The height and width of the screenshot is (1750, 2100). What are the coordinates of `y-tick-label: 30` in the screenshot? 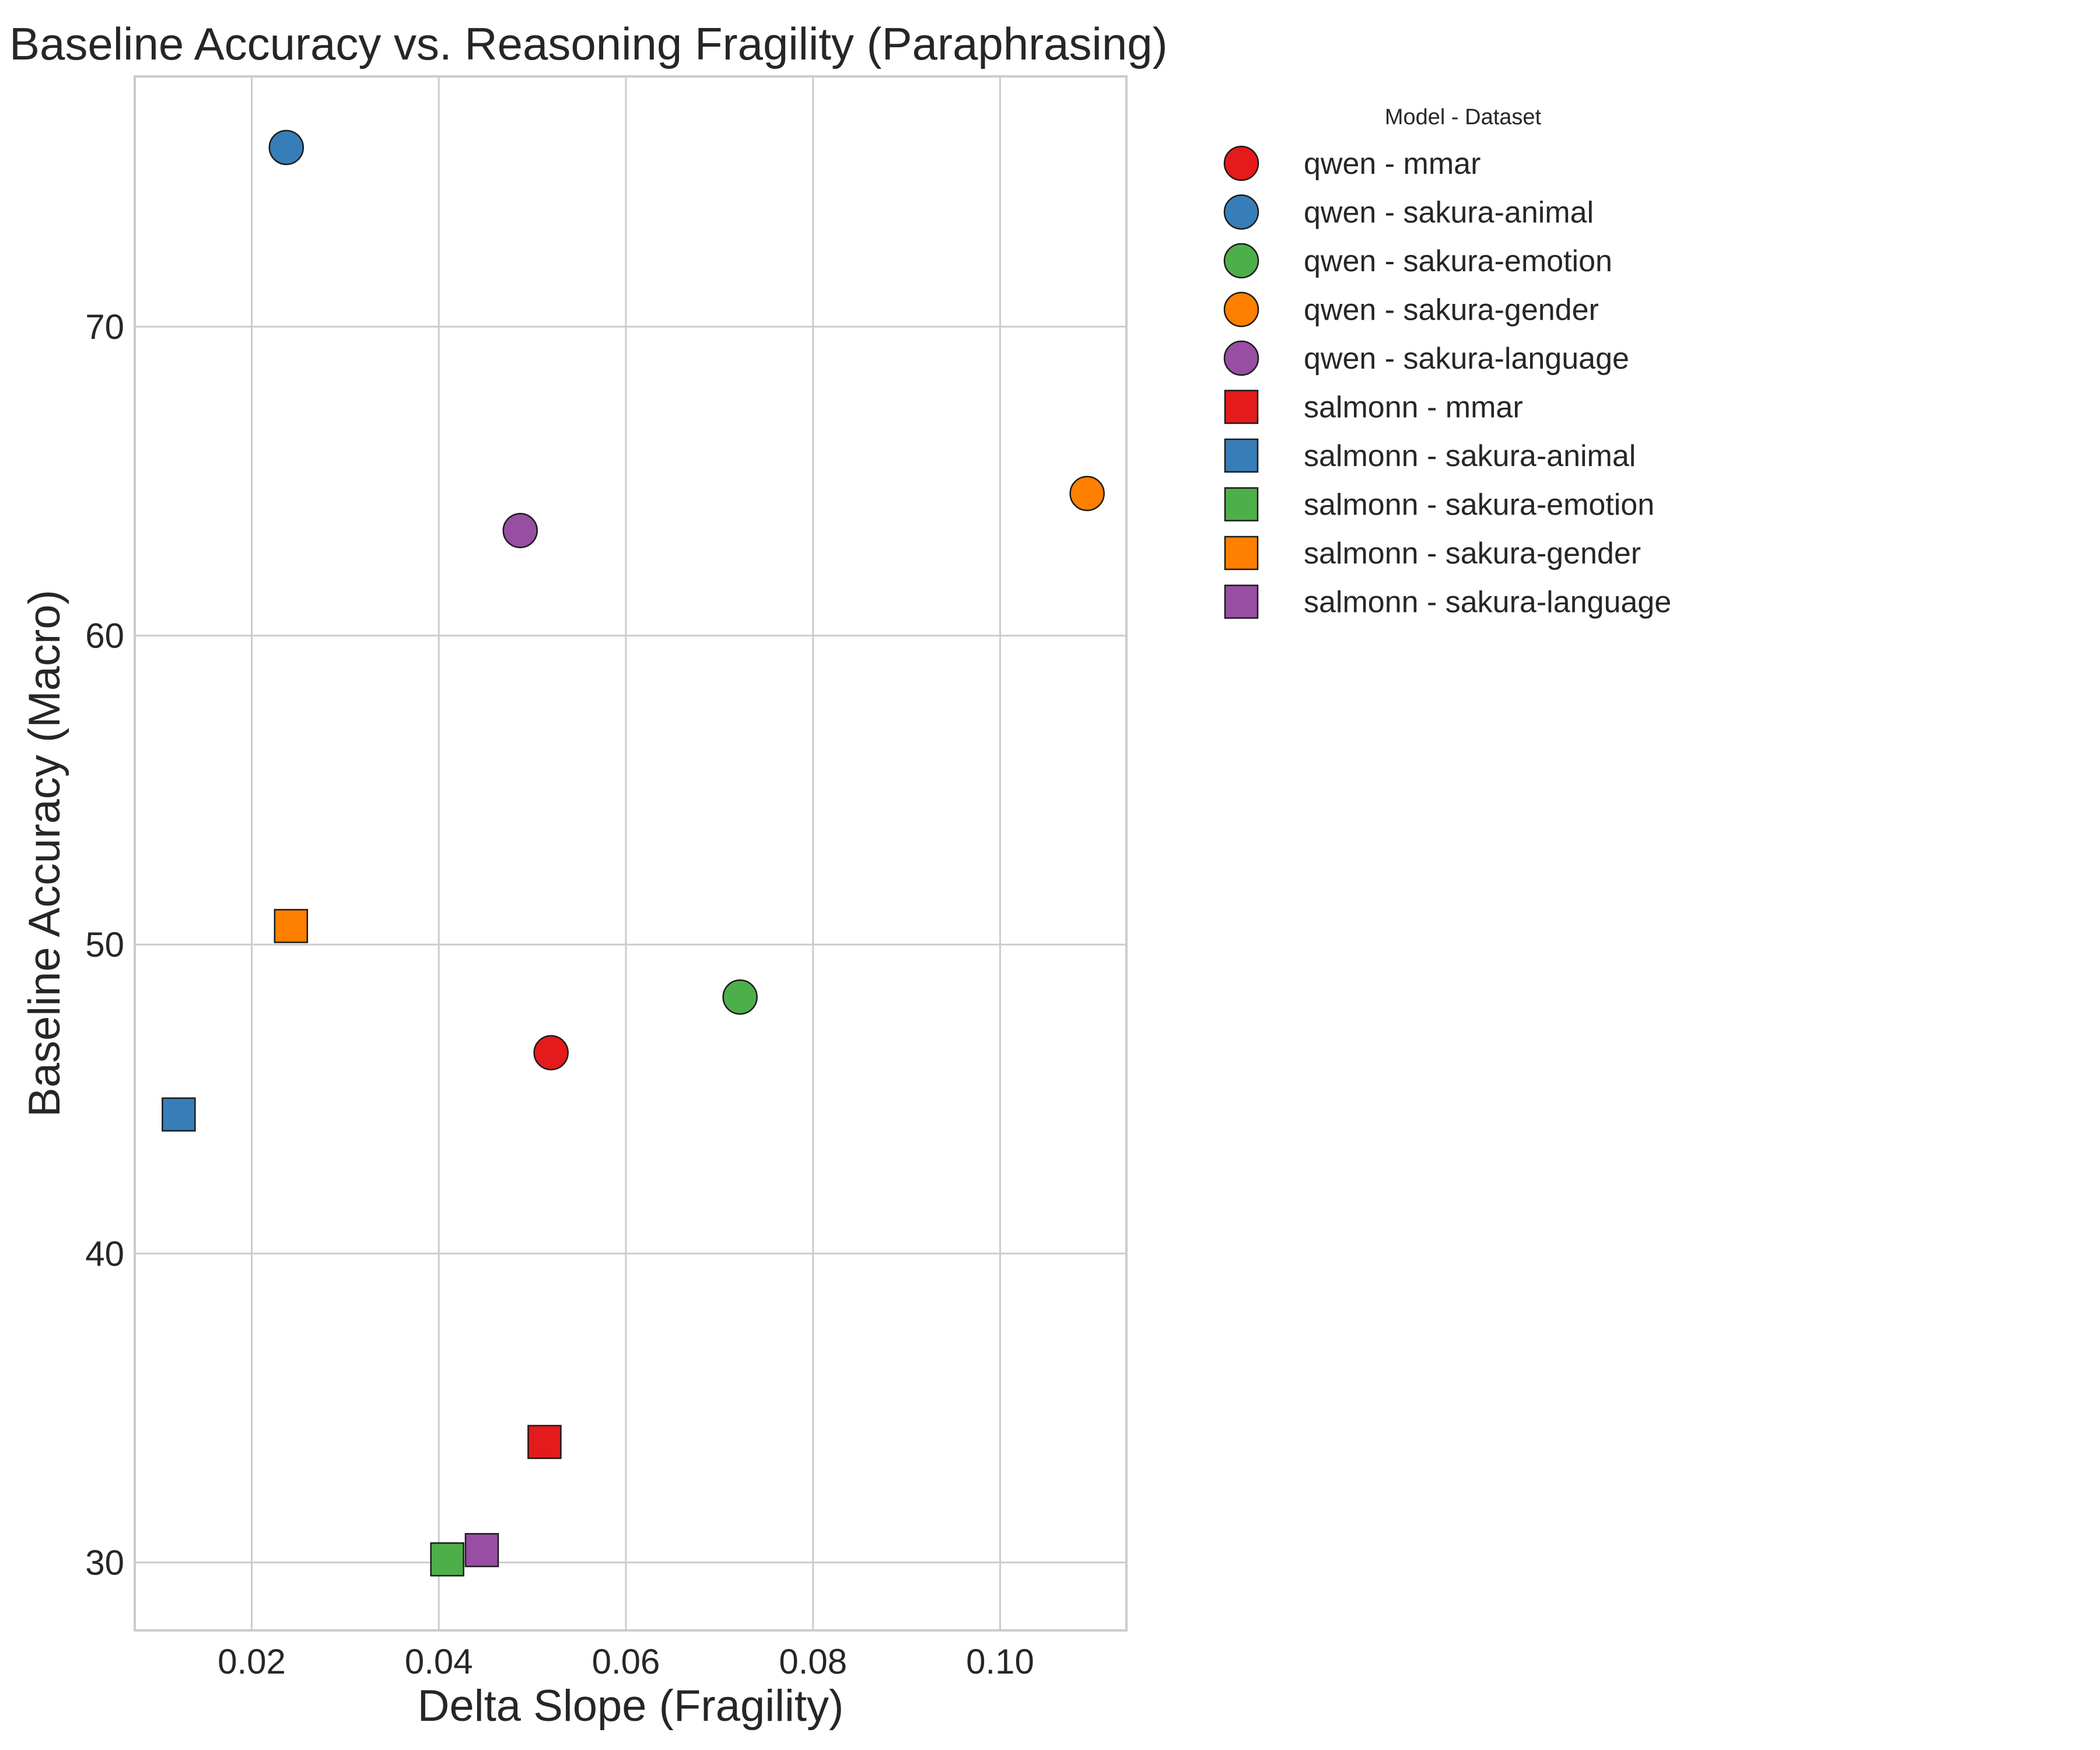 It's located at (104, 1562).